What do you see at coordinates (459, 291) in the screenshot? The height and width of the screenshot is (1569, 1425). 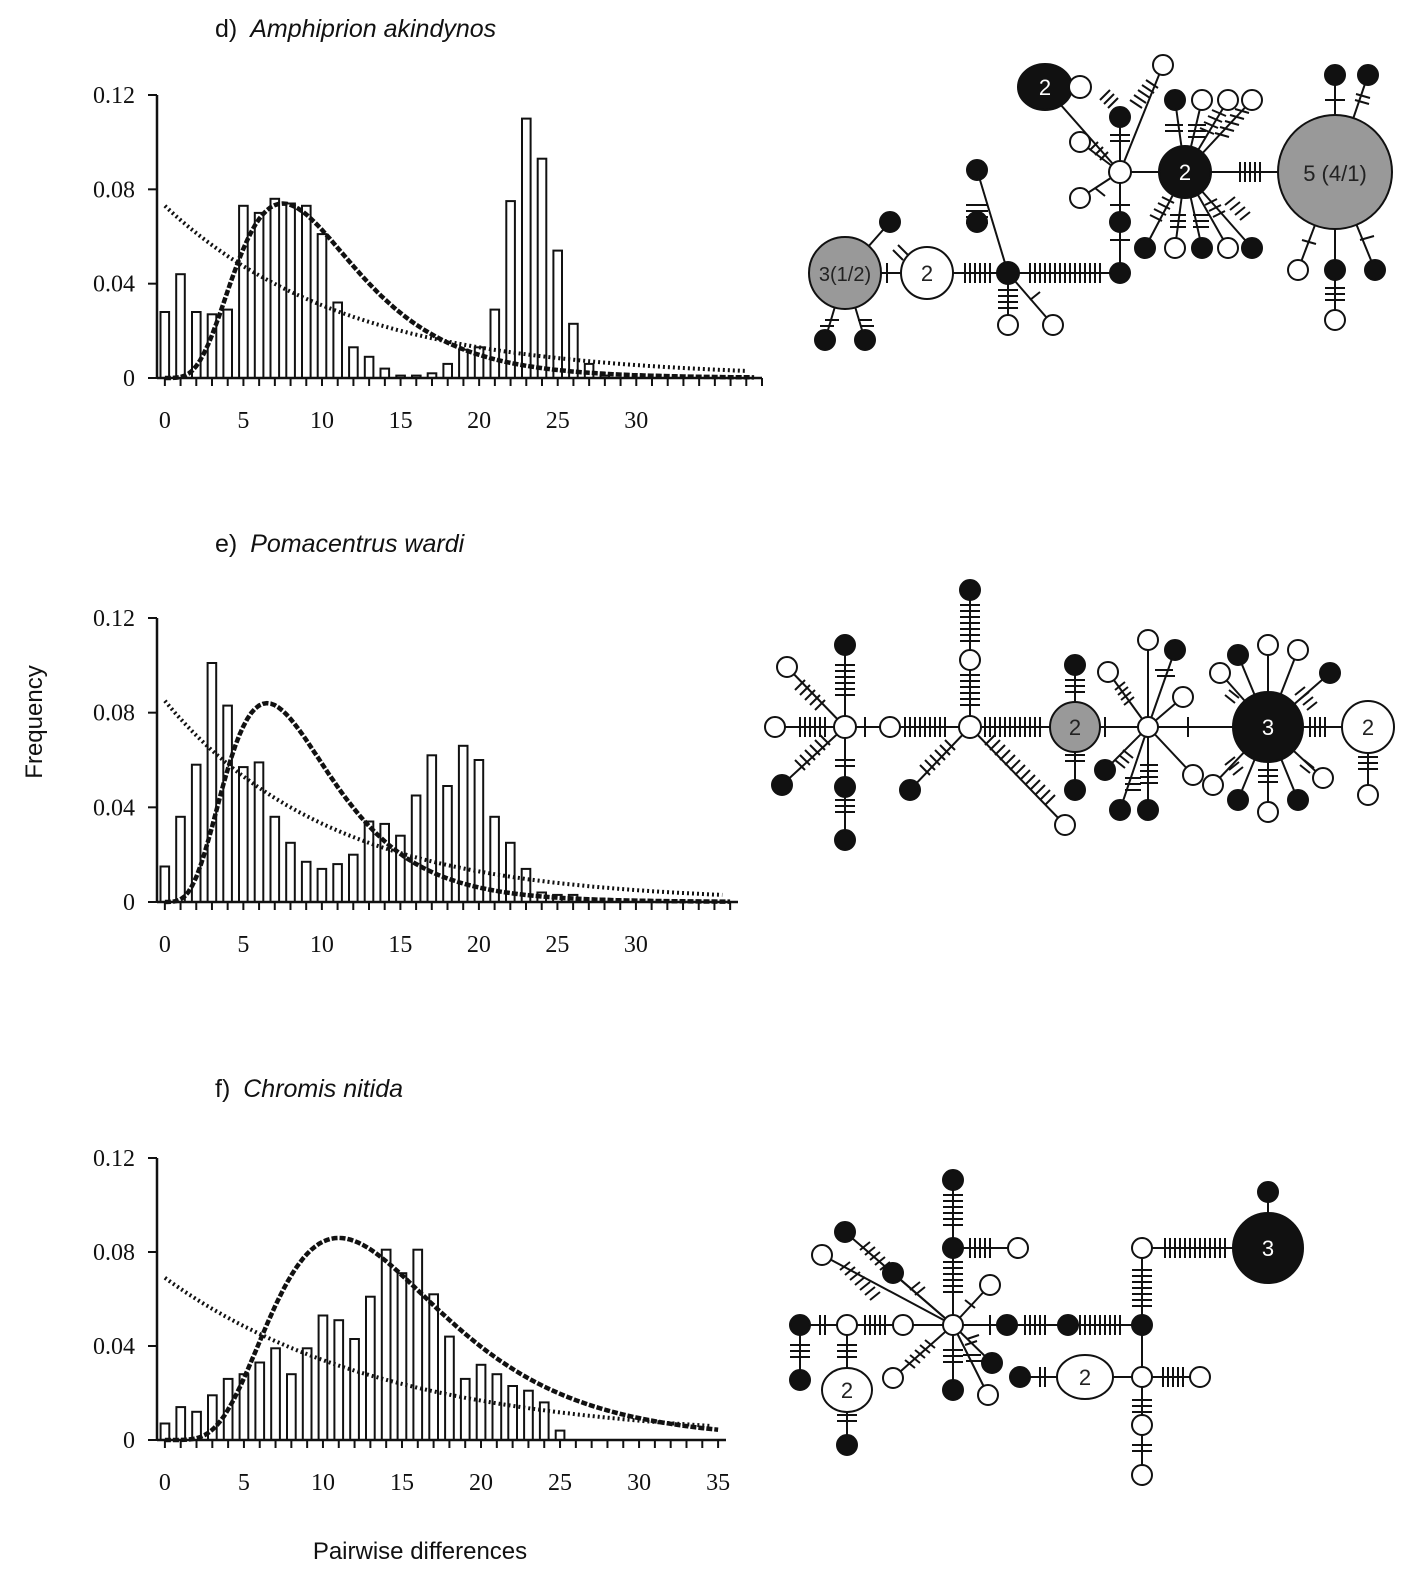 I see `expansion-curve-d` at bounding box center [459, 291].